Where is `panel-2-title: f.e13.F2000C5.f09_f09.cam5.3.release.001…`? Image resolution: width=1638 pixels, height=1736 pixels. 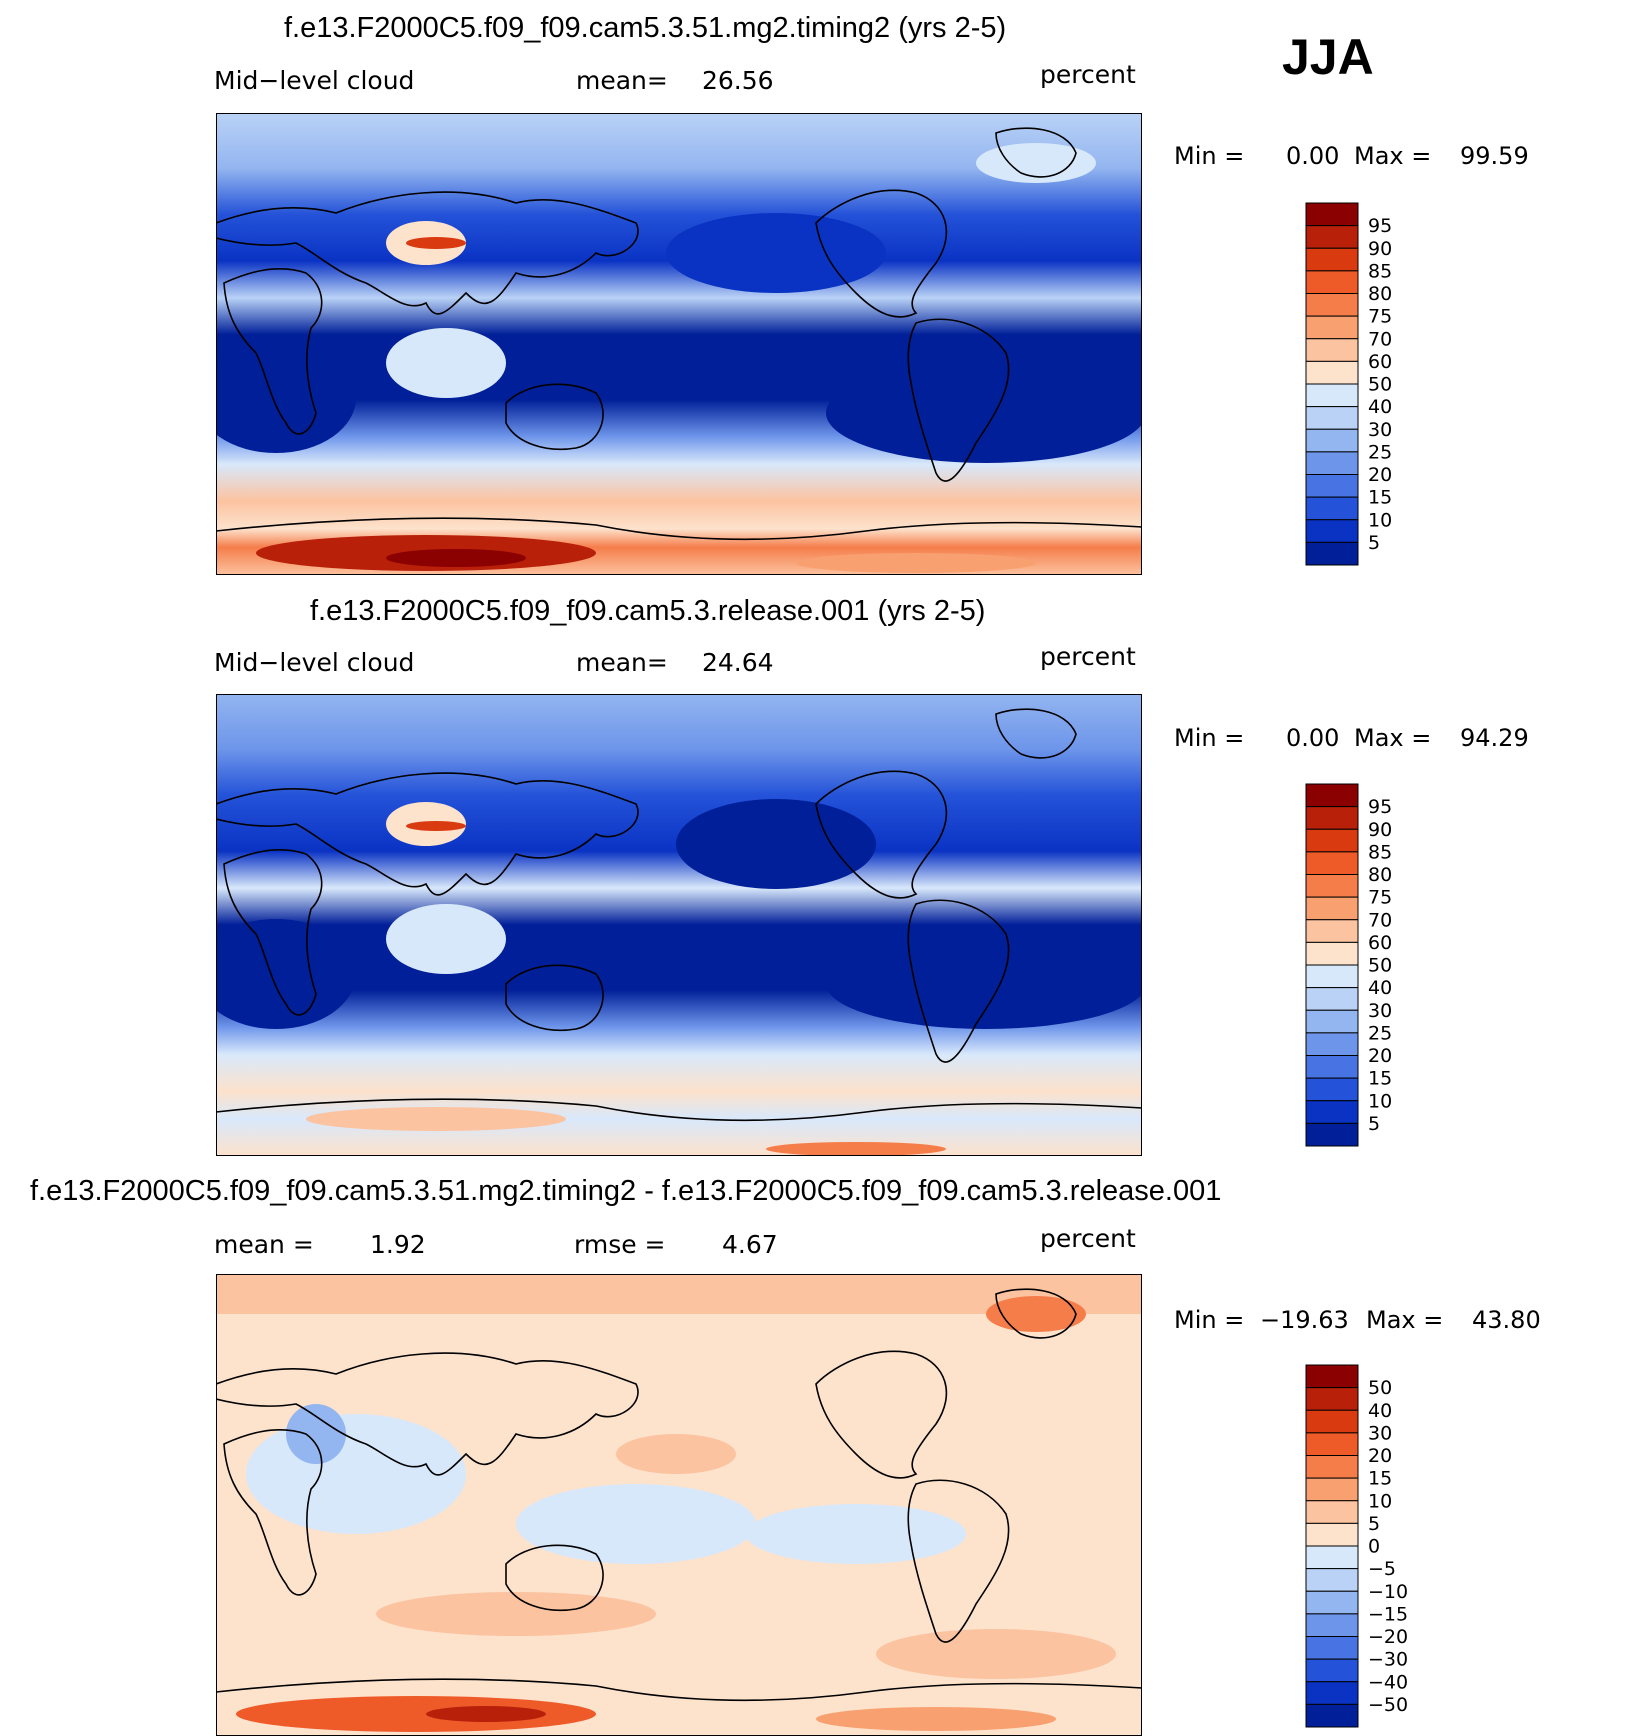
panel-2-title: f.e13.F2000C5.f09_f09.cam5.3.release.001… is located at coordinates (648, 611).